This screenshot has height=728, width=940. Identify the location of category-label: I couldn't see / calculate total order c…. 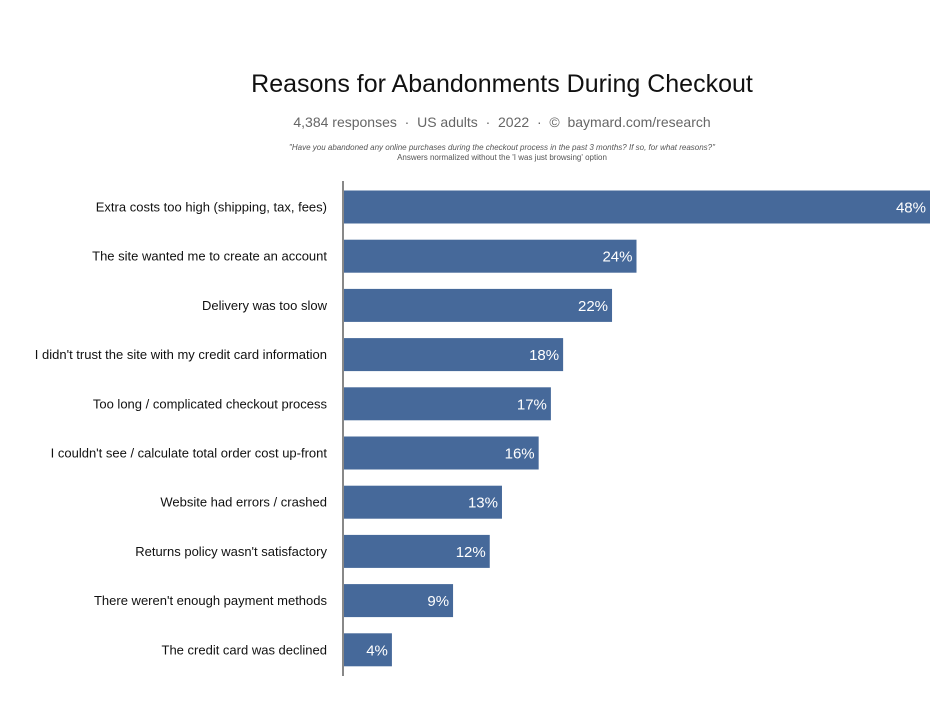
(189, 453).